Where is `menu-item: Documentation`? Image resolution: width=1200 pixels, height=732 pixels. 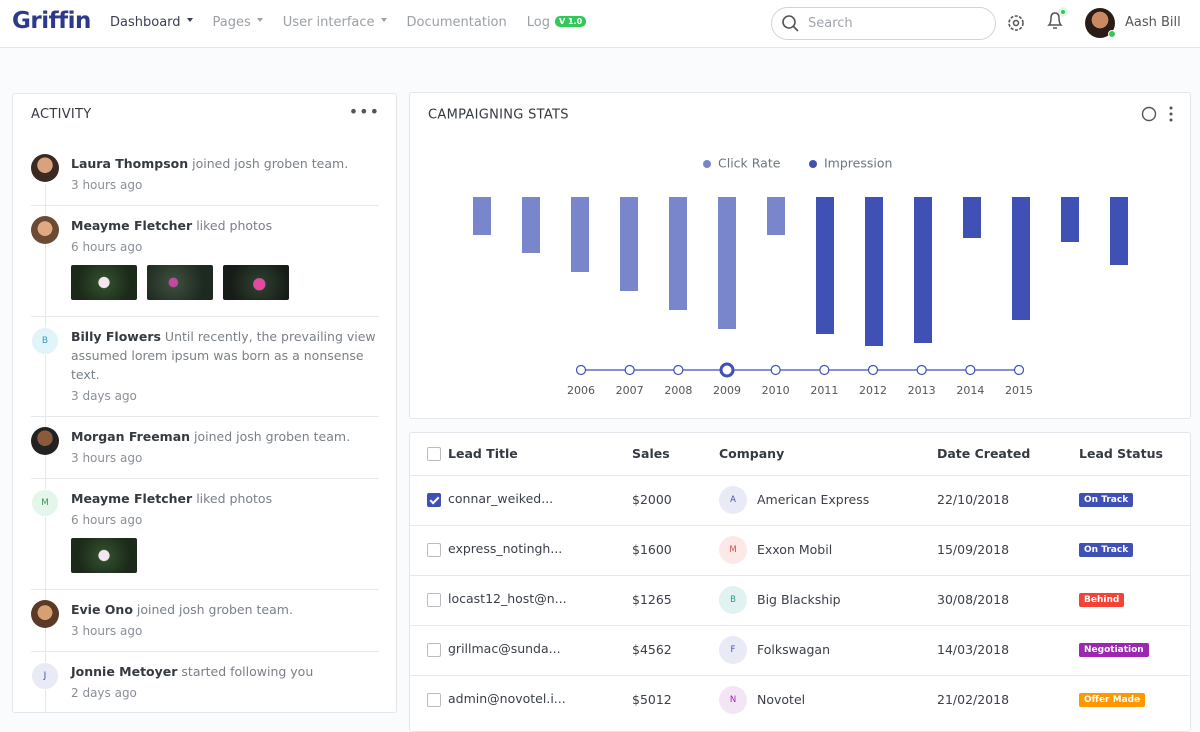 menu-item: Documentation is located at coordinates (457, 22).